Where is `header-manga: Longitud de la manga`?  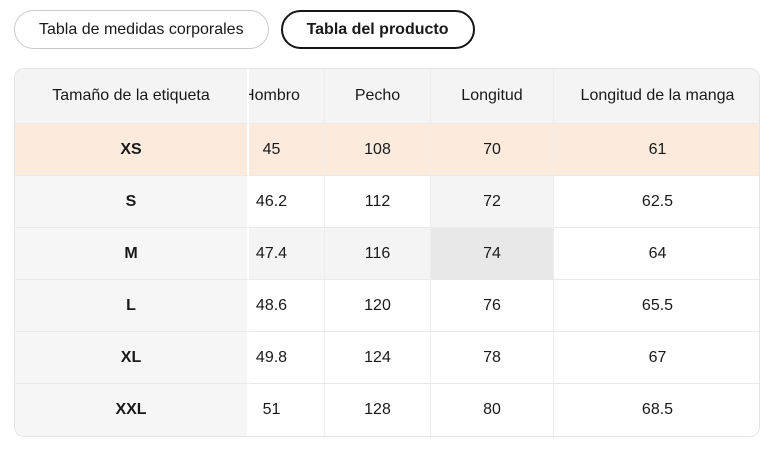
header-manga: Longitud de la manga is located at coordinates (656, 96).